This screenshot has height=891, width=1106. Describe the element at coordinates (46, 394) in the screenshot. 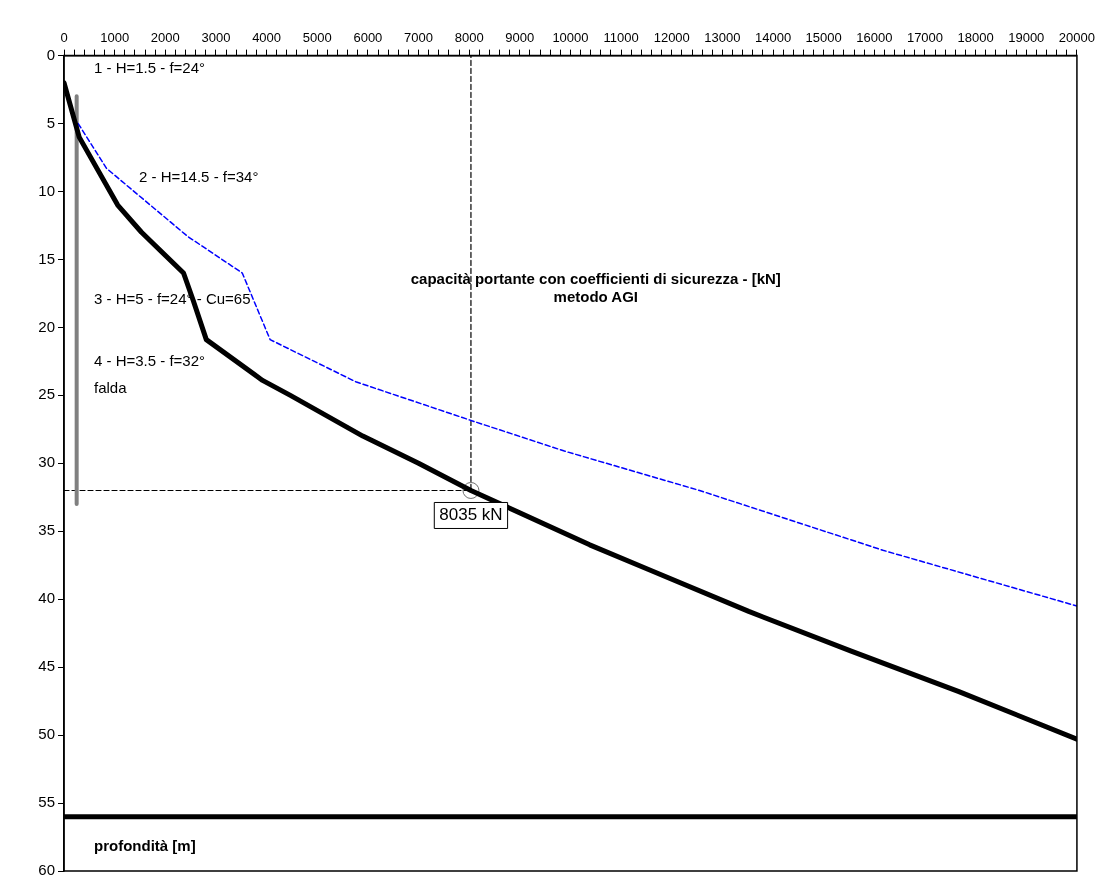

I see `y-tick-label: 25` at that location.